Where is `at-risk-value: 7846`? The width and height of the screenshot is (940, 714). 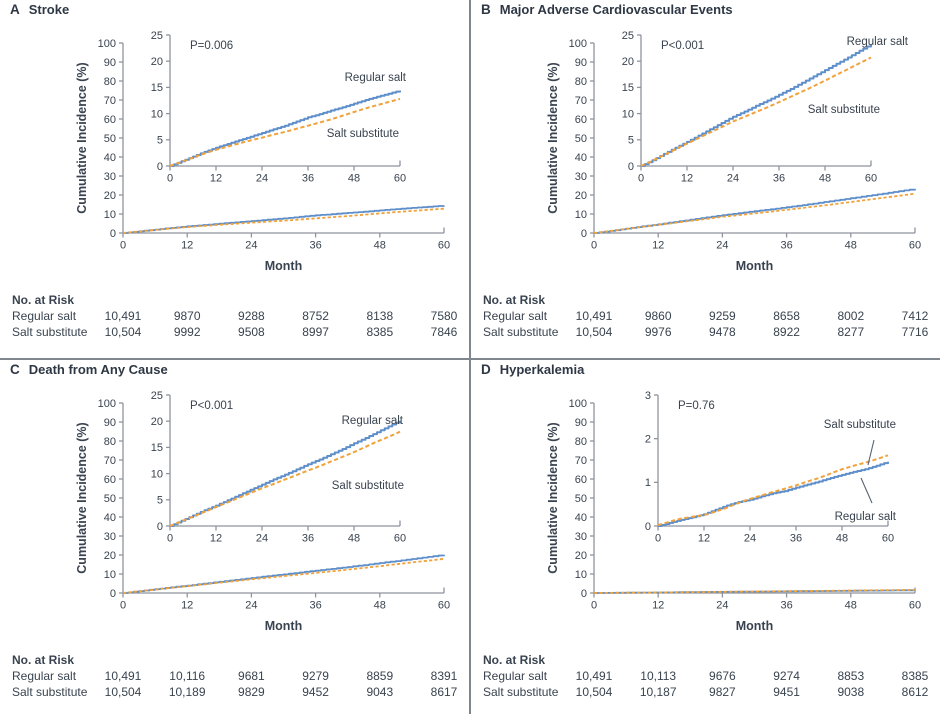
at-risk-value: 7846 is located at coordinates (444, 331).